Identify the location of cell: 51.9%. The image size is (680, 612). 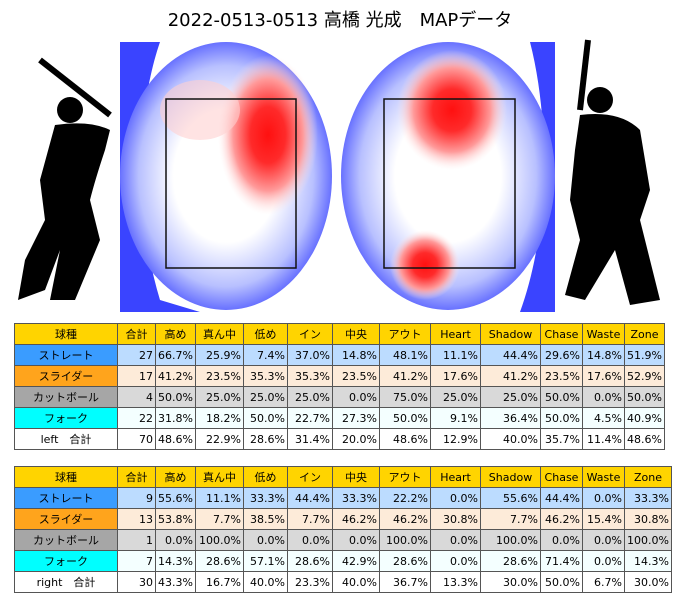
(644, 355).